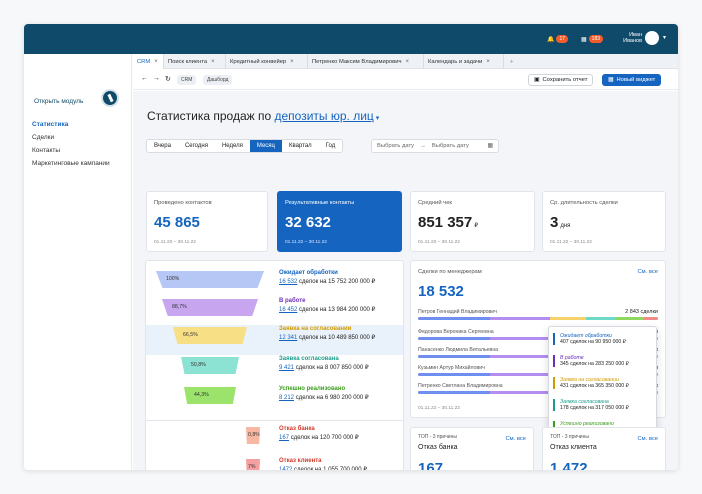 The image size is (702, 494). What do you see at coordinates (162, 146) in the screenshot?
I see `period-yesterday: Вчера` at bounding box center [162, 146].